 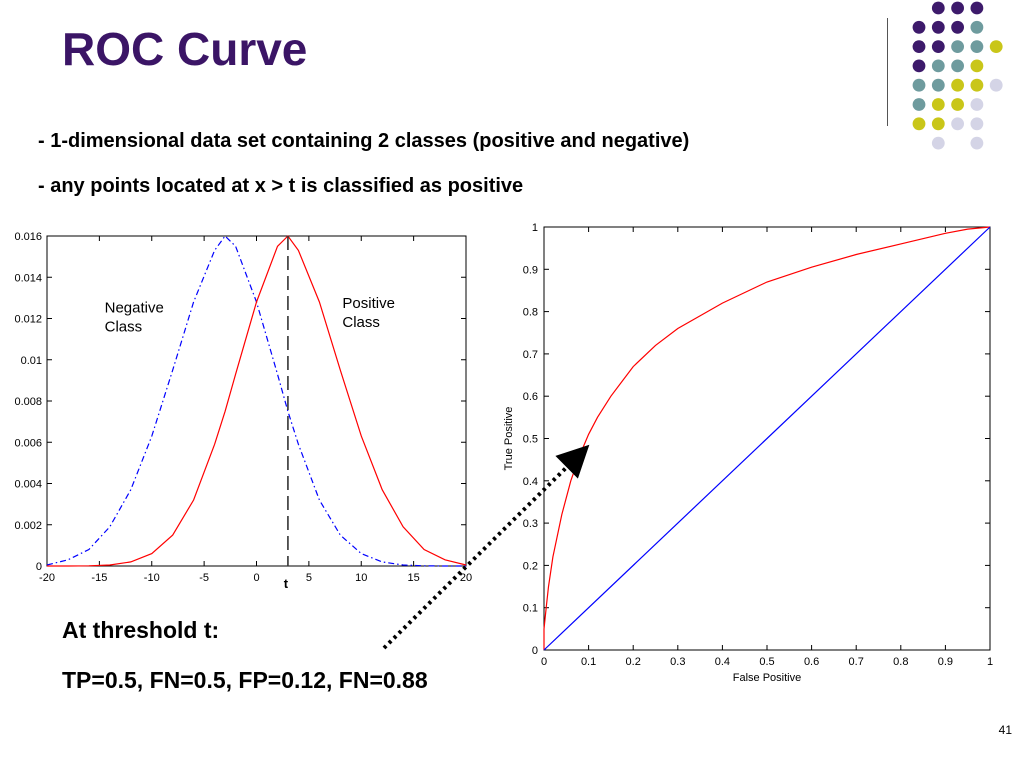 What do you see at coordinates (28, 237) in the screenshot?
I see `y-tick-label: 0.016` at bounding box center [28, 237].